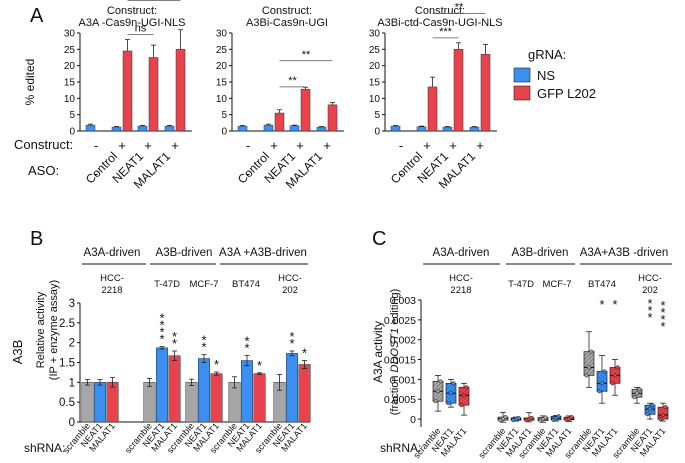 The image size is (685, 463). What do you see at coordinates (522, 93) in the screenshot?
I see `legend-gfp-swatch` at bounding box center [522, 93].